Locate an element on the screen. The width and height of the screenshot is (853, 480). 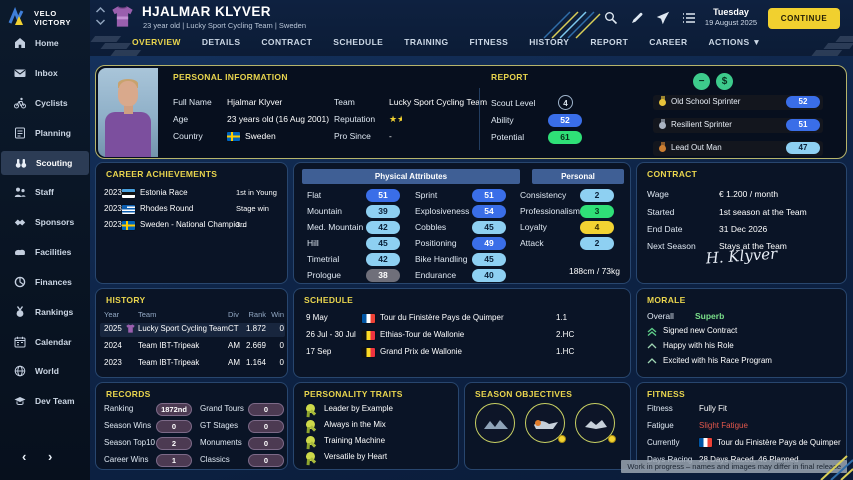
sidebar-item-inbox: Inbox is located at coordinates (45, 73).